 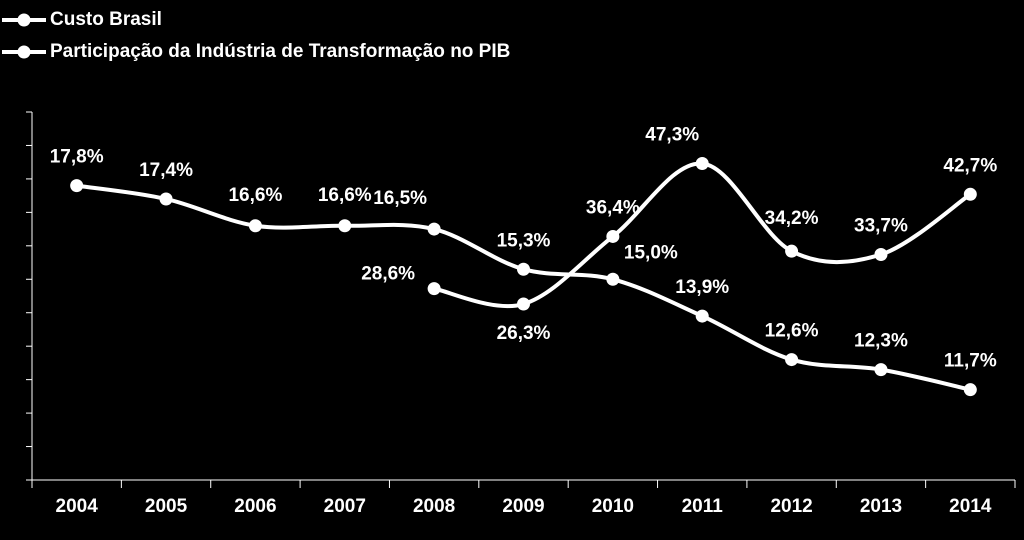 What do you see at coordinates (255, 506) in the screenshot?
I see `x-tick-label: 2006` at bounding box center [255, 506].